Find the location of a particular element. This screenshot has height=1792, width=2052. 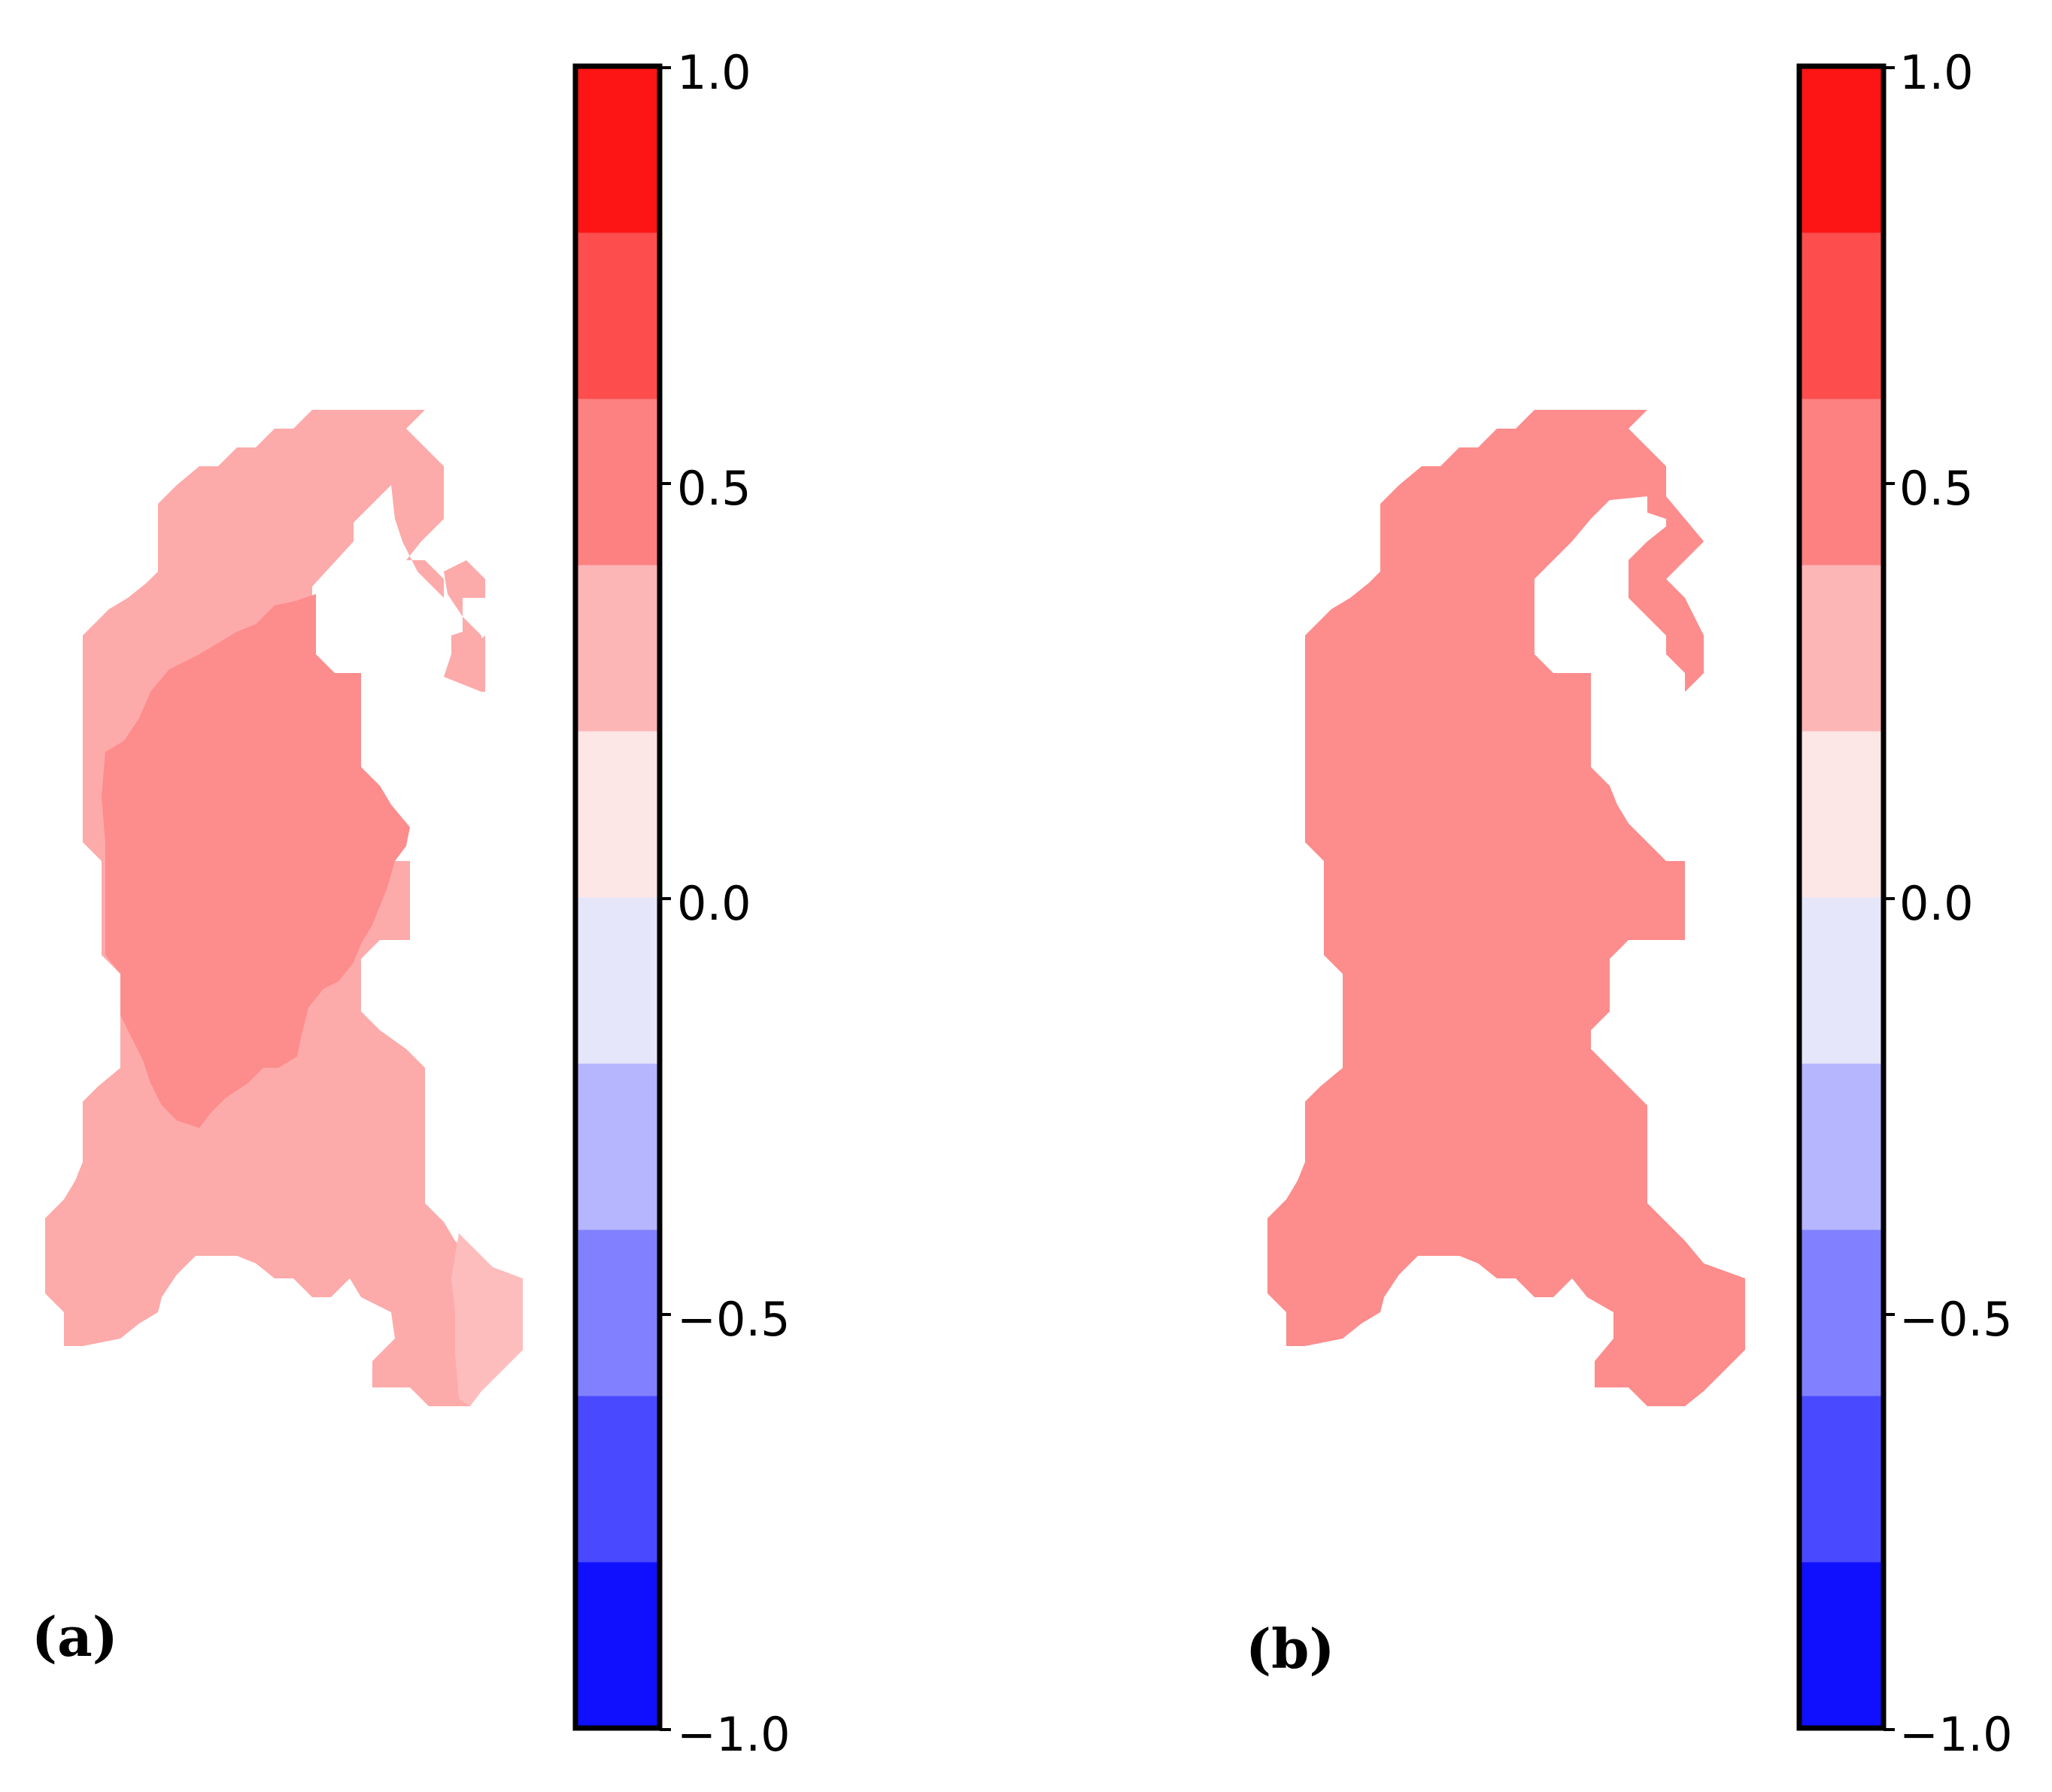

colorbar-a-tick-0: 0.0 is located at coordinates (714, 904).